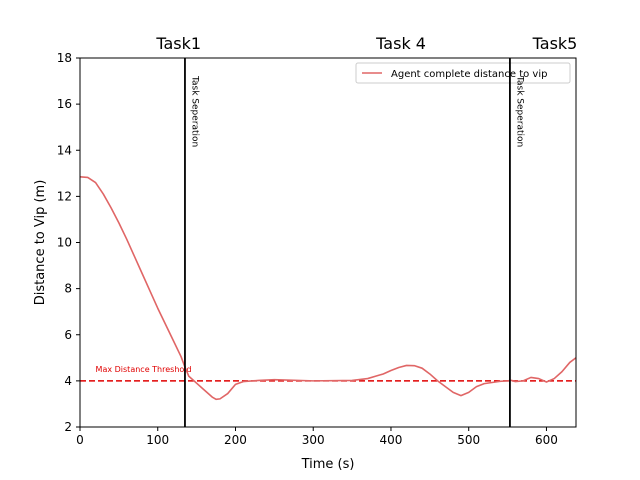 The image size is (640, 480). I want to click on legend-box, so click(463, 73).